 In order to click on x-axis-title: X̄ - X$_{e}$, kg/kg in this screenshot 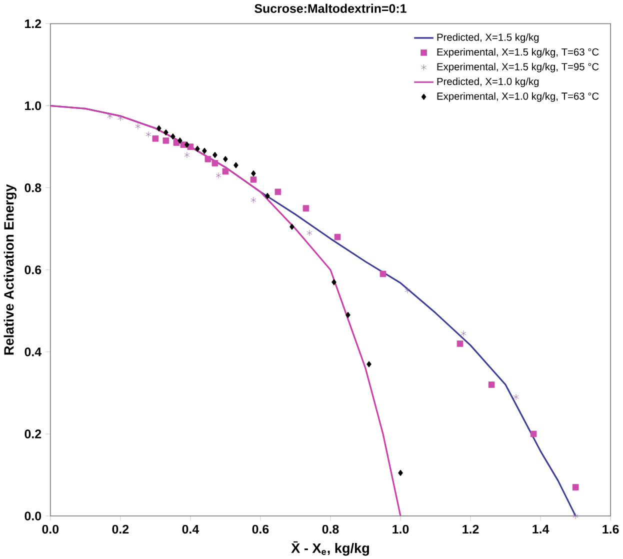, I will do `click(330, 548)`.